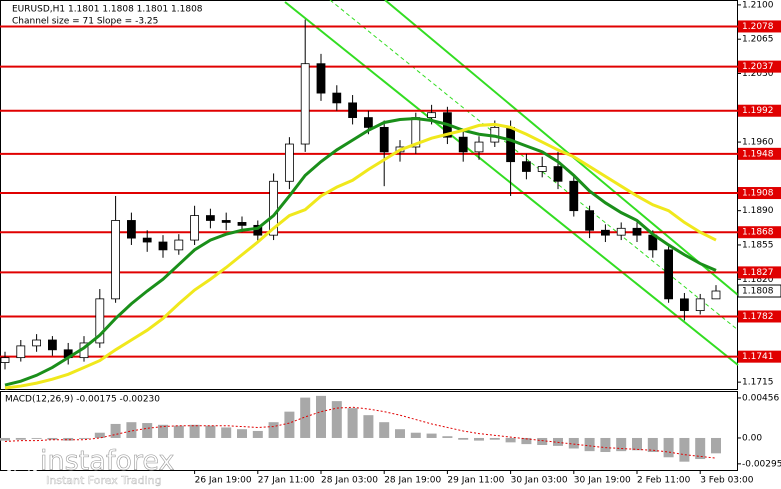  Describe the element at coordinates (758, 143) in the screenshot. I see `y-tick-label: 1.1960` at that location.